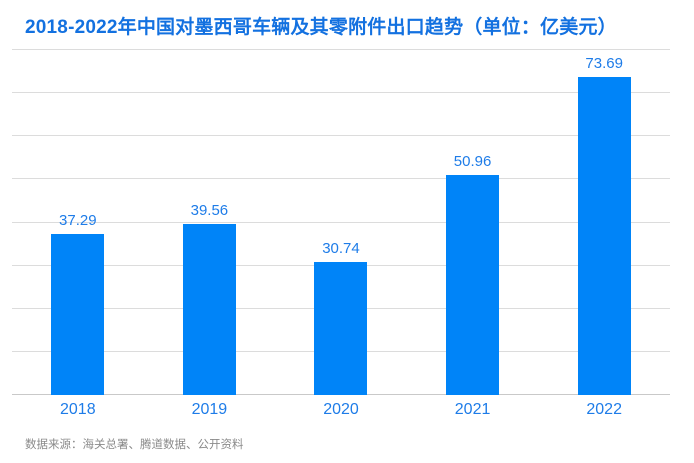  What do you see at coordinates (209, 409) in the screenshot?
I see `x-axis-label: 2019` at bounding box center [209, 409].